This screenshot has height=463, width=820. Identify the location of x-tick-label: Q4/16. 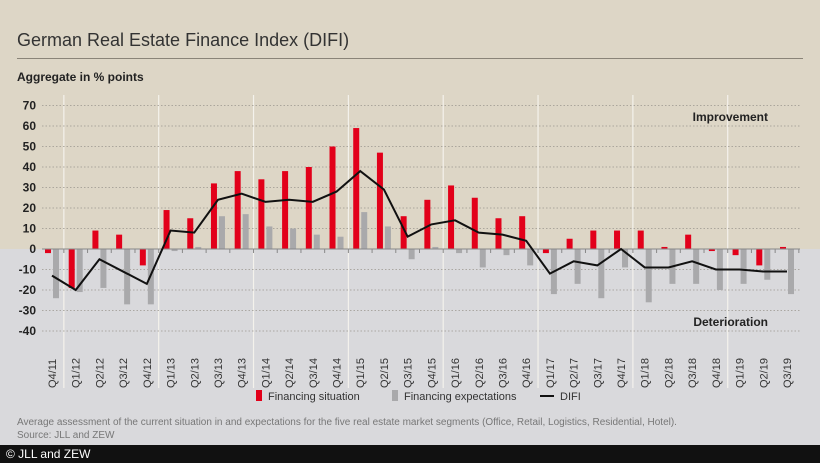
(527, 373).